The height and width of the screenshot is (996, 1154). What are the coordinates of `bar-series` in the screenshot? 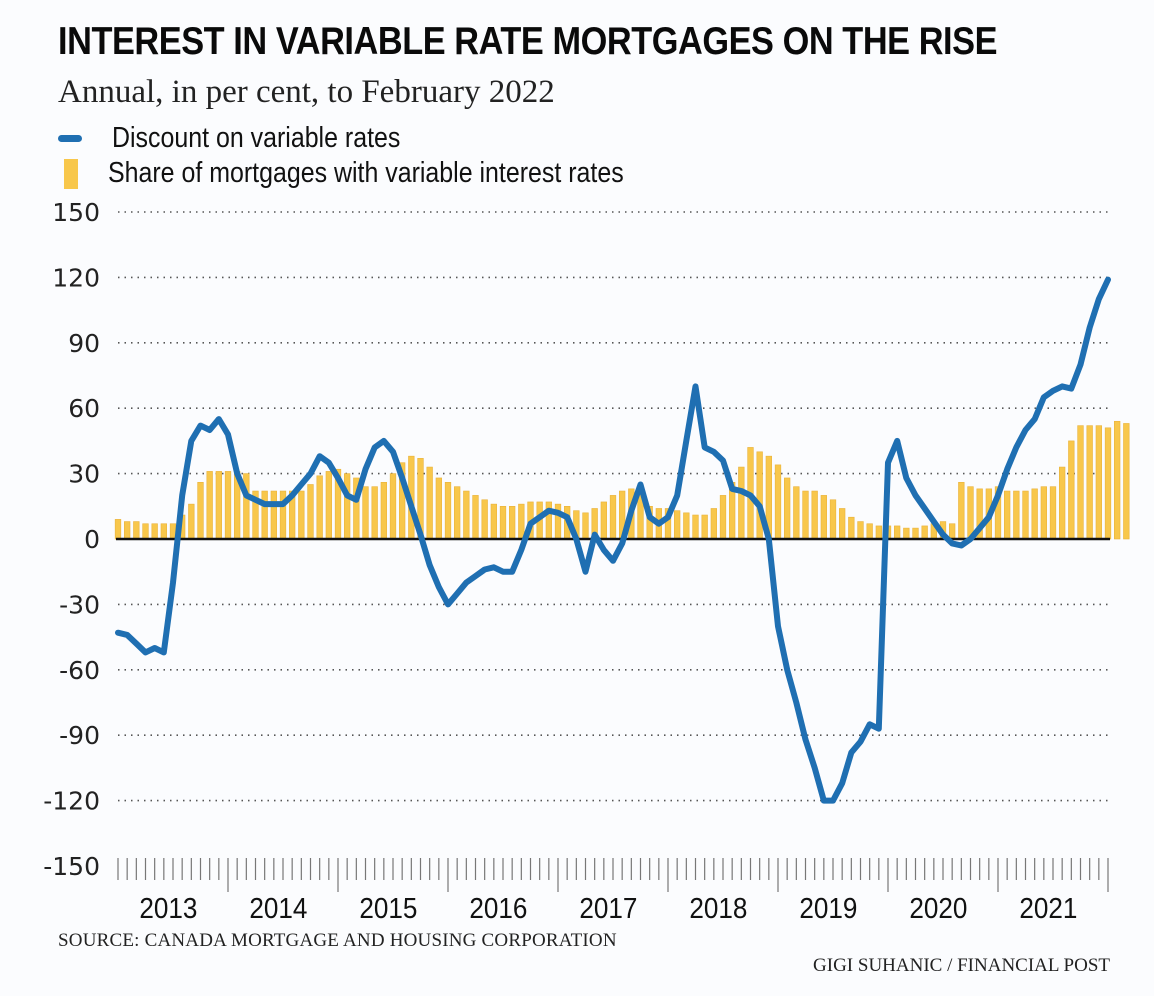 It's located at (622, 480).